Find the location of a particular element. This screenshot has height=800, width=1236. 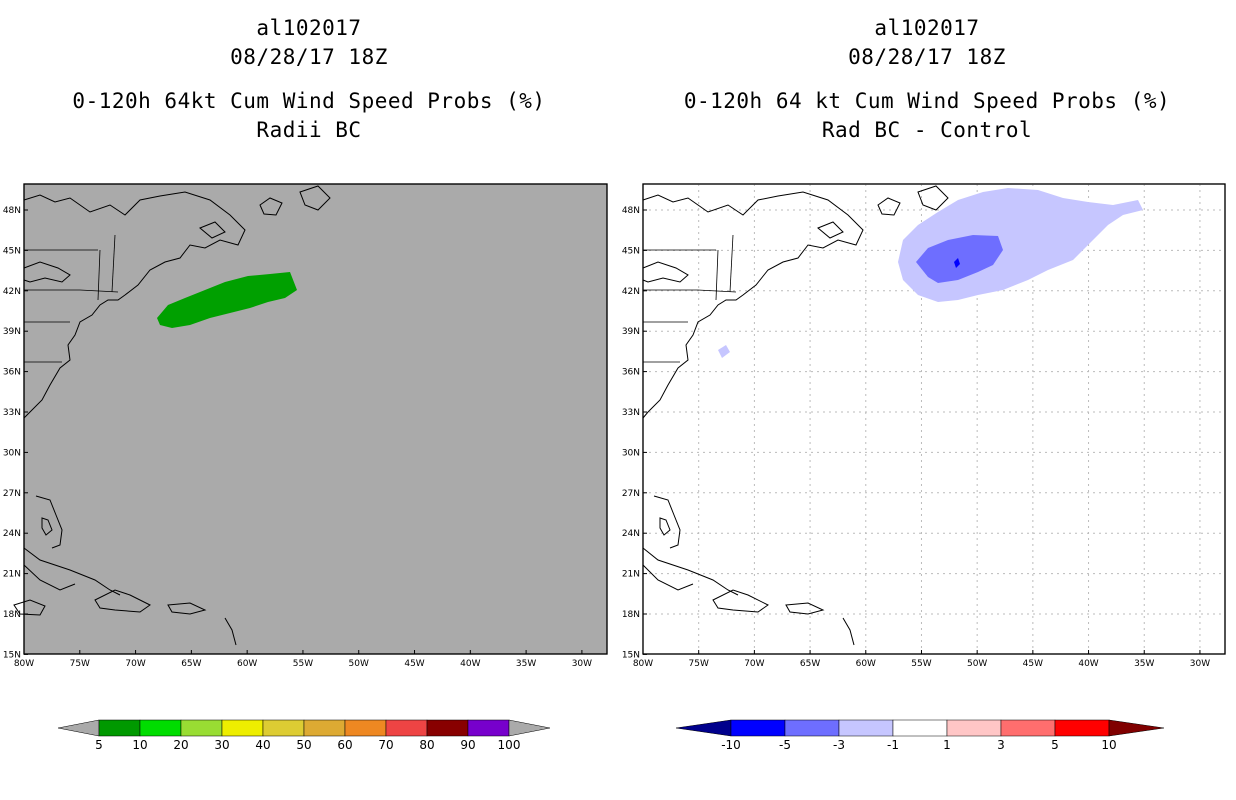

legend-label: 60 is located at coordinates (344, 745).